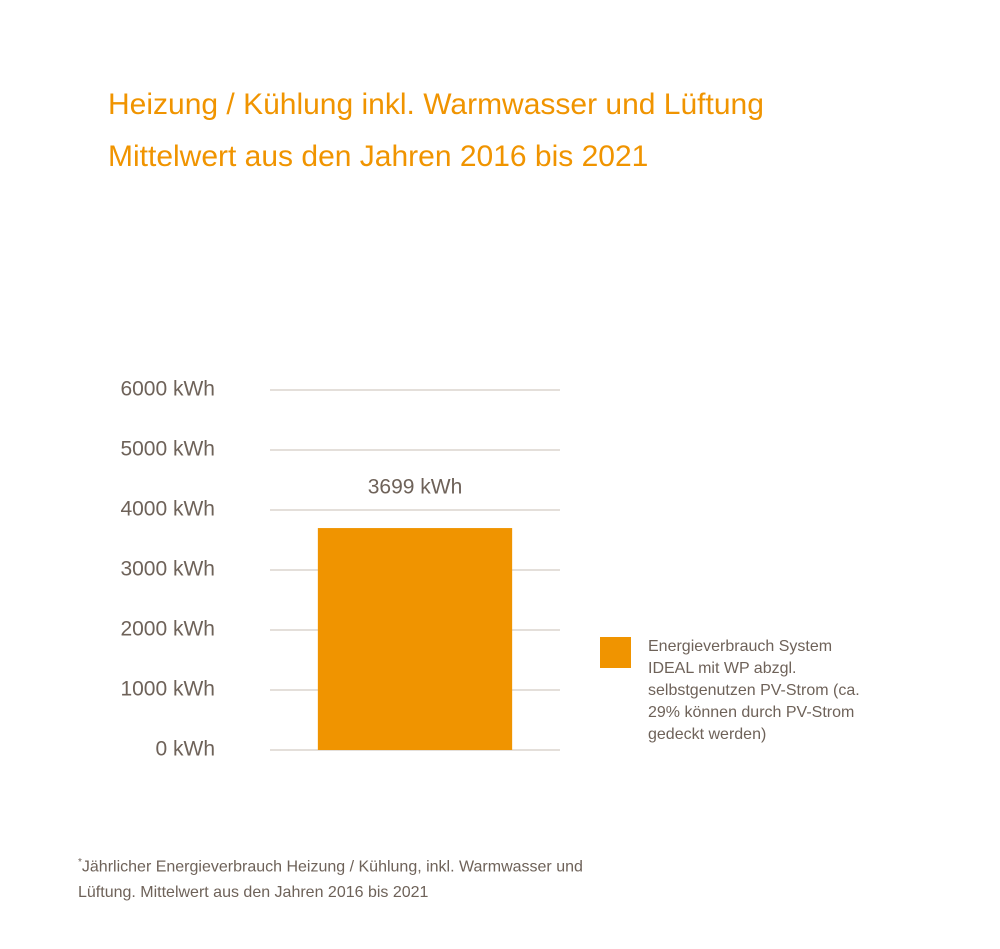  What do you see at coordinates (167, 389) in the screenshot?
I see `y-tick-label: 6000 kWh` at bounding box center [167, 389].